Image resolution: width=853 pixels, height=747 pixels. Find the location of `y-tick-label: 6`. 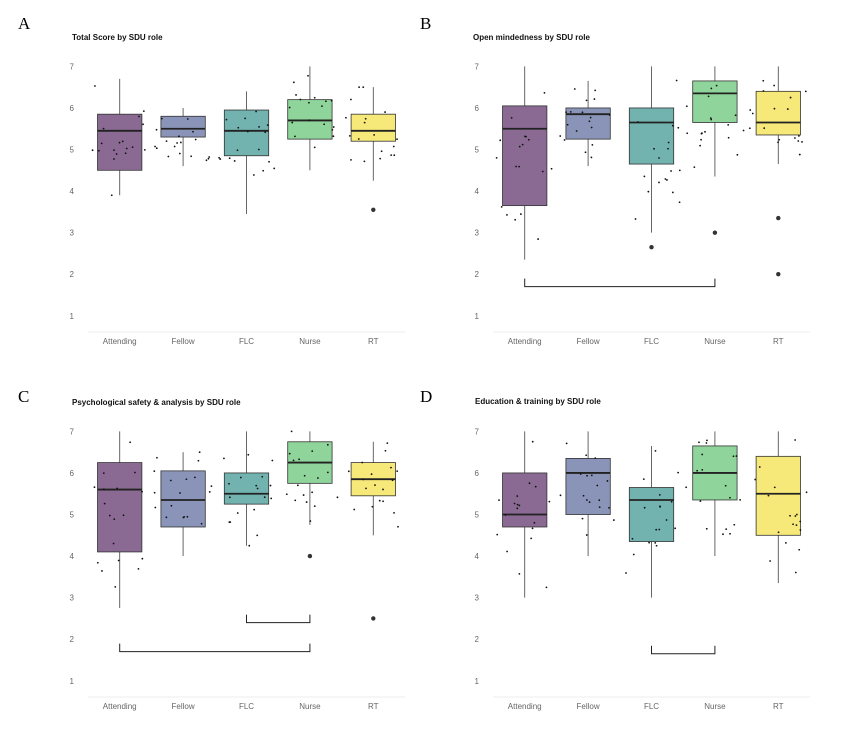

y-tick-label: 6 is located at coordinates (72, 108).